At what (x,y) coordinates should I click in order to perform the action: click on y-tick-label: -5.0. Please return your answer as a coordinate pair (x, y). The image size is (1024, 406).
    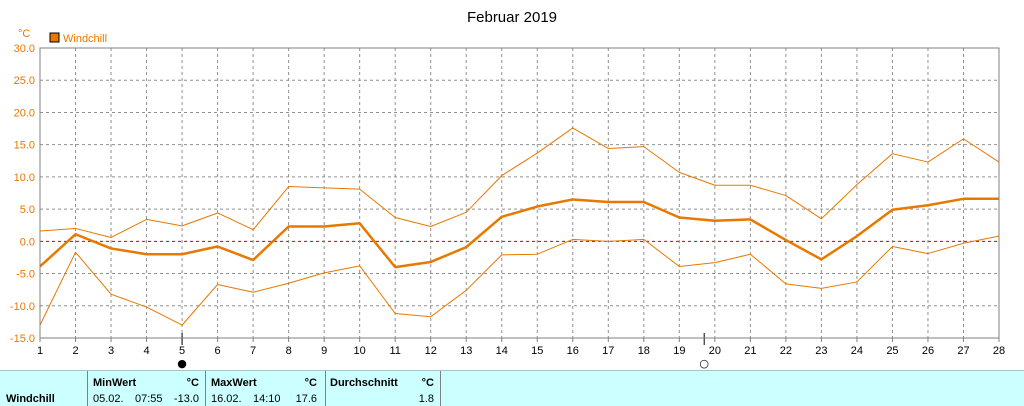
    Looking at the image, I should click on (25, 275).